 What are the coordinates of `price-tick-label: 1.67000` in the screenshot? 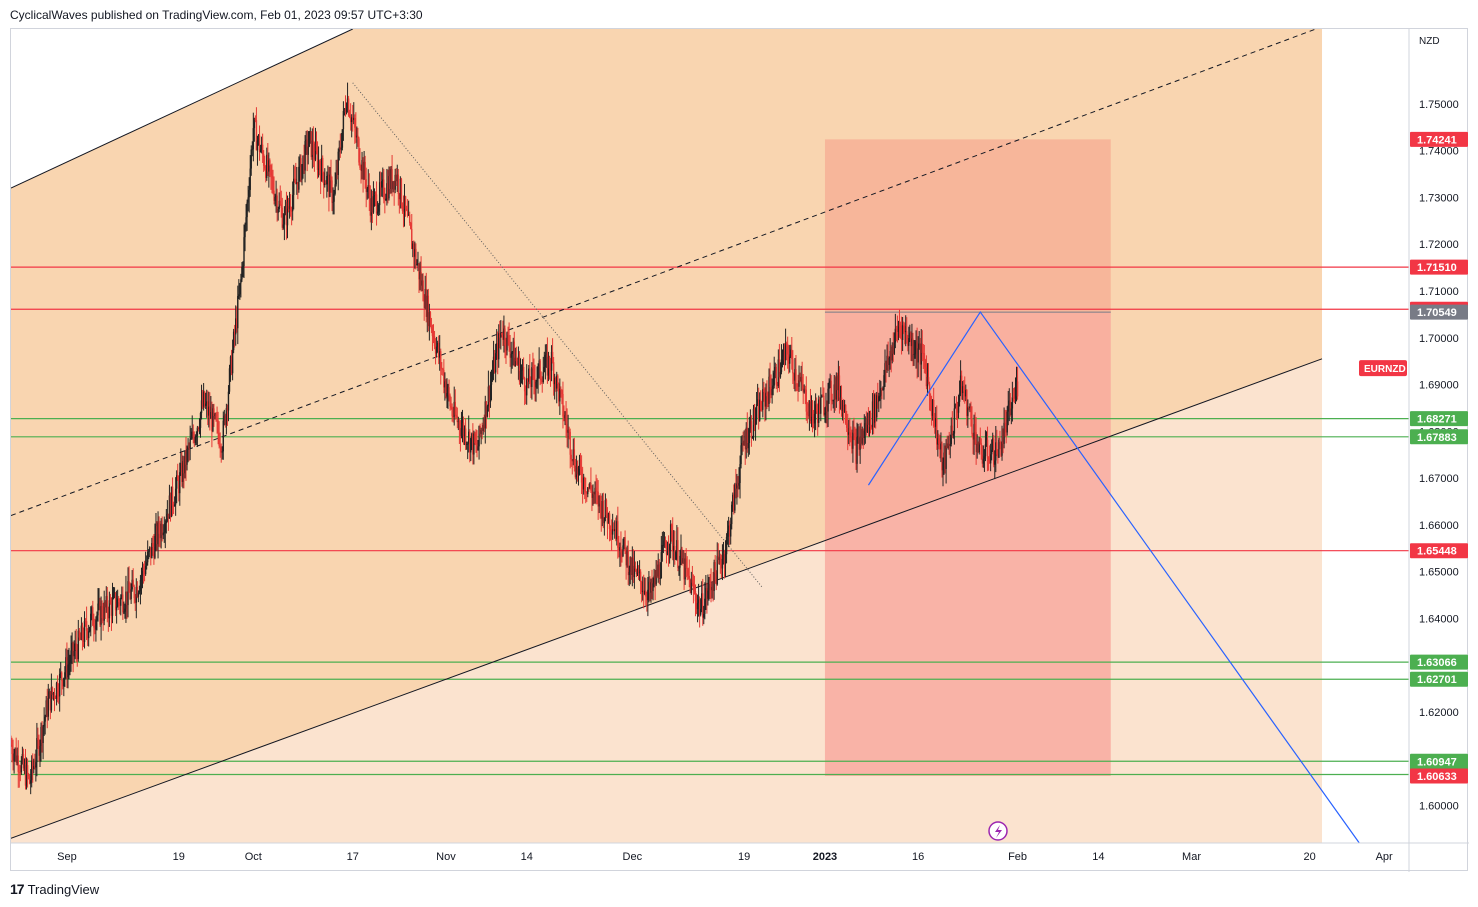 It's located at (1439, 479).